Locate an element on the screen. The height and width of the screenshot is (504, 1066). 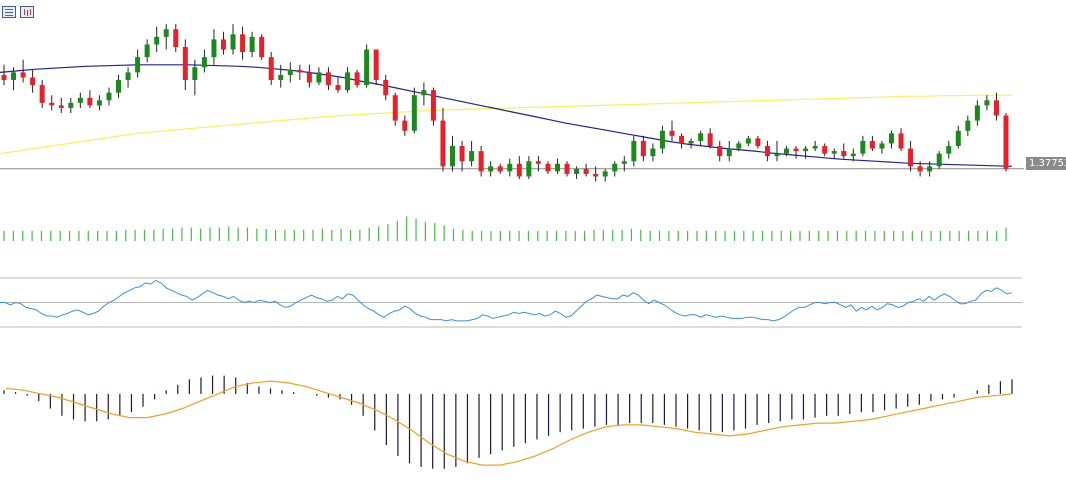
rsi-path is located at coordinates (506, 300).